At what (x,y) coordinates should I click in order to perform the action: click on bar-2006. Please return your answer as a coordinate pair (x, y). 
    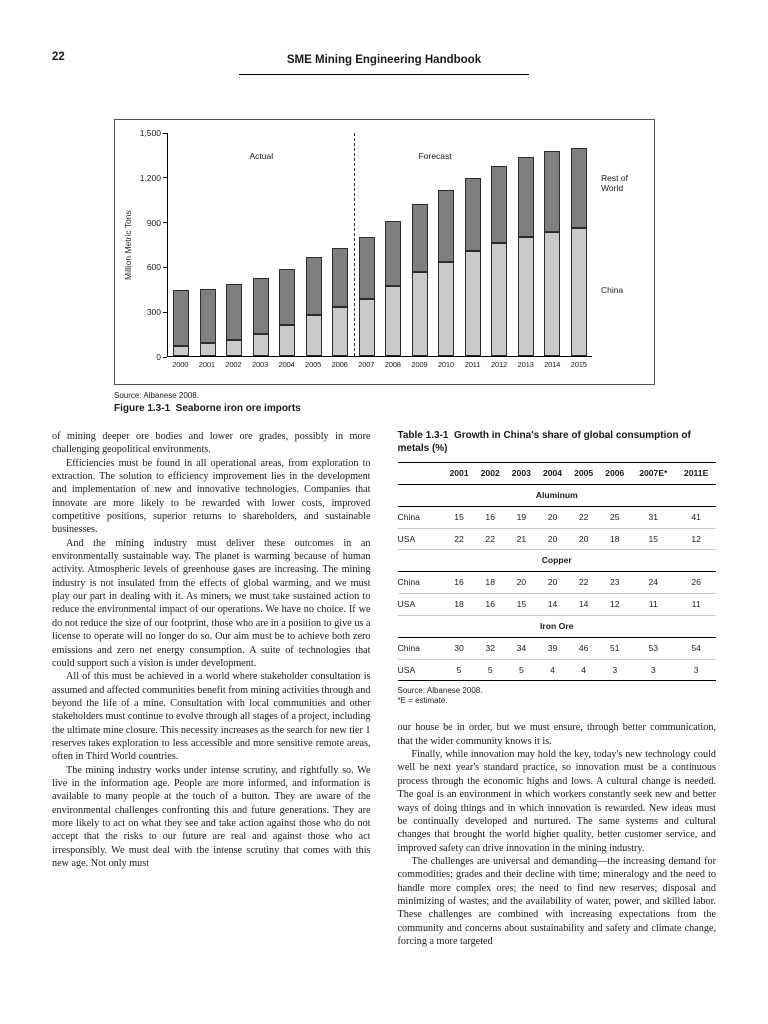
    Looking at the image, I should click on (340, 302).